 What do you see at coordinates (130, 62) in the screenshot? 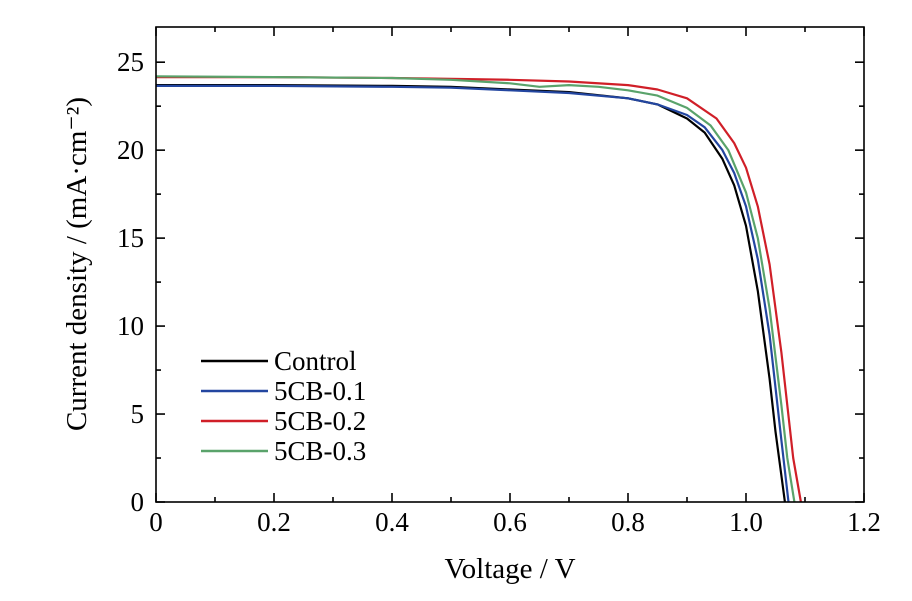
I see `y-tick-label: 25` at bounding box center [130, 62].